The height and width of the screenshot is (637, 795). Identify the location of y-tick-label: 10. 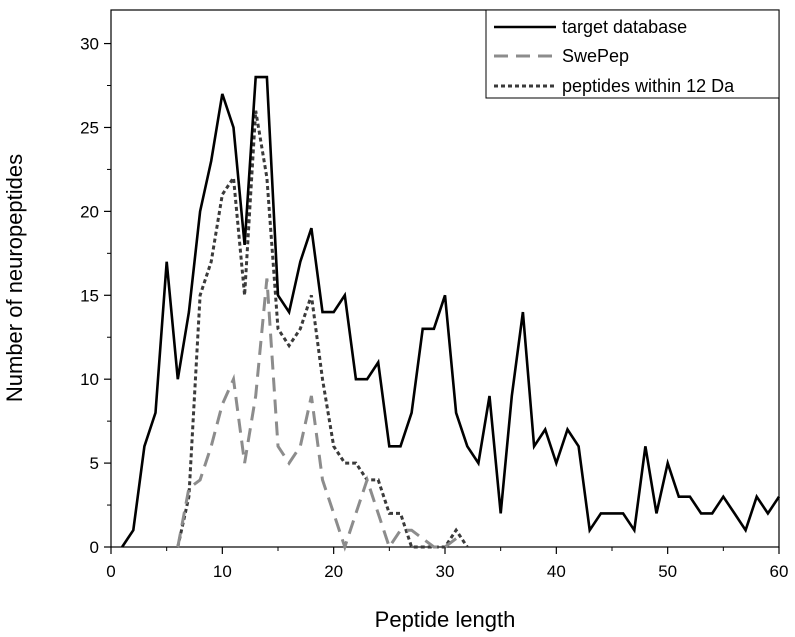
(89, 379).